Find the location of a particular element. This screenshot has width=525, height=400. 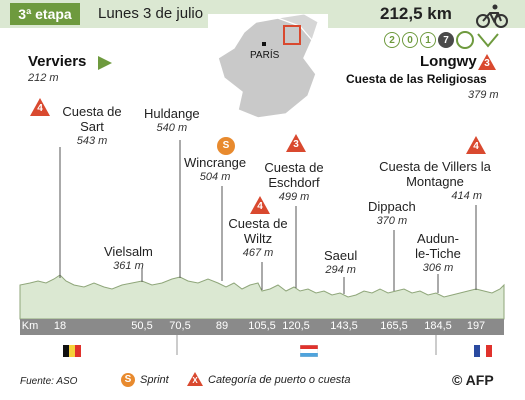

point-label: Cuesta de Wiltz 467 m is located at coordinates (258, 237).